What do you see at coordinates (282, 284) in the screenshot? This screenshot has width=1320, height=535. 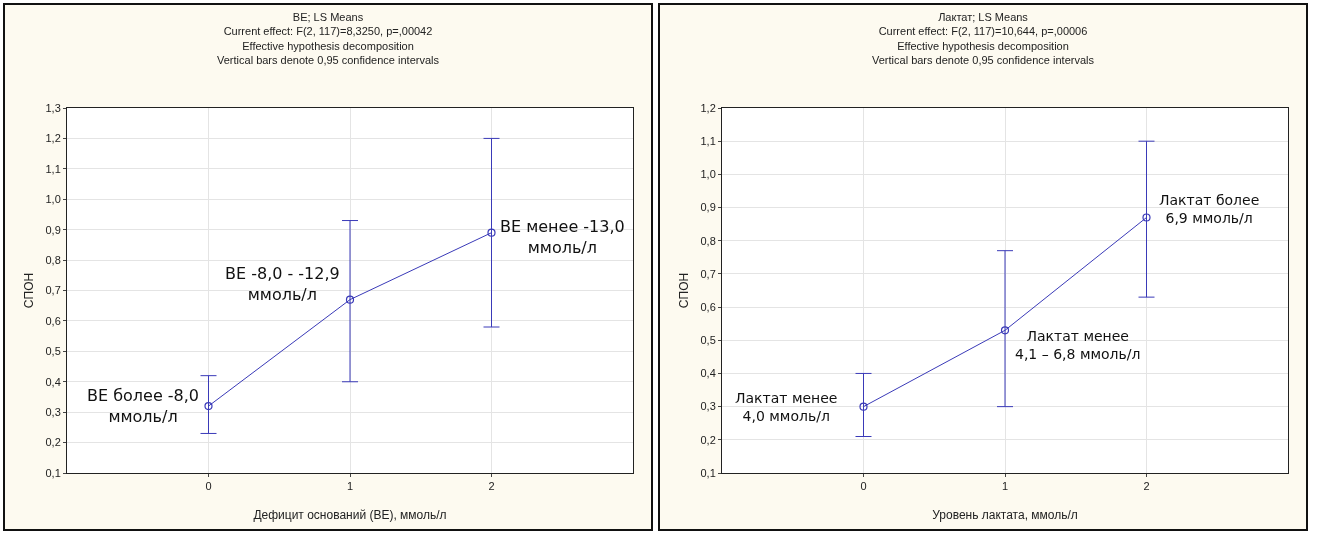 I see `annotation: BE -8,0 - -12,9 ммоль/л` at bounding box center [282, 284].